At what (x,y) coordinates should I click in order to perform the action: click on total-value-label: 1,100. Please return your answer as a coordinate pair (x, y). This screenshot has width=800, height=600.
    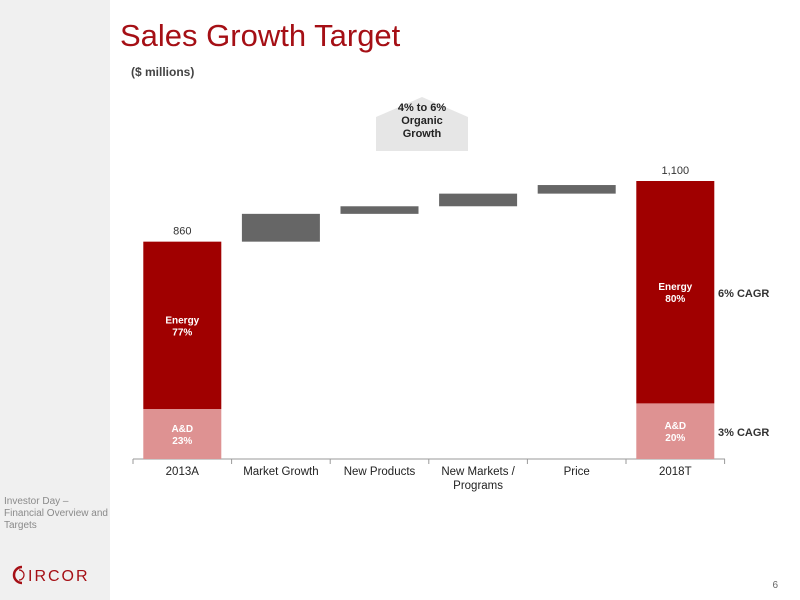
    Looking at the image, I should click on (676, 171).